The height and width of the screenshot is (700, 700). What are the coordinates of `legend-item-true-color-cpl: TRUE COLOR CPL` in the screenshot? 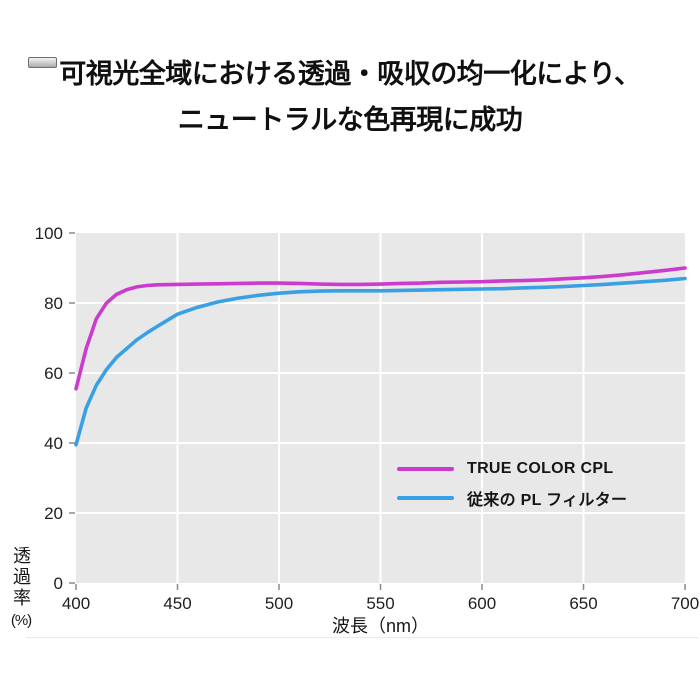 It's located at (512, 468).